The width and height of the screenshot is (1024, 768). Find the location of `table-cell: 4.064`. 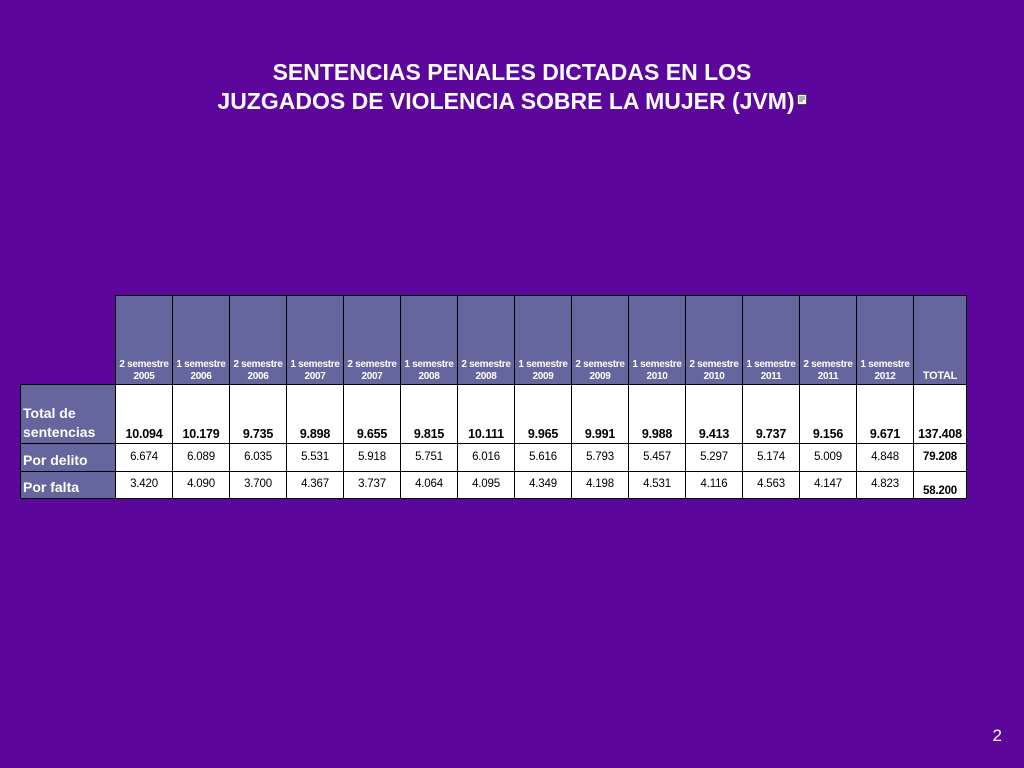

table-cell: 4.064 is located at coordinates (429, 485).